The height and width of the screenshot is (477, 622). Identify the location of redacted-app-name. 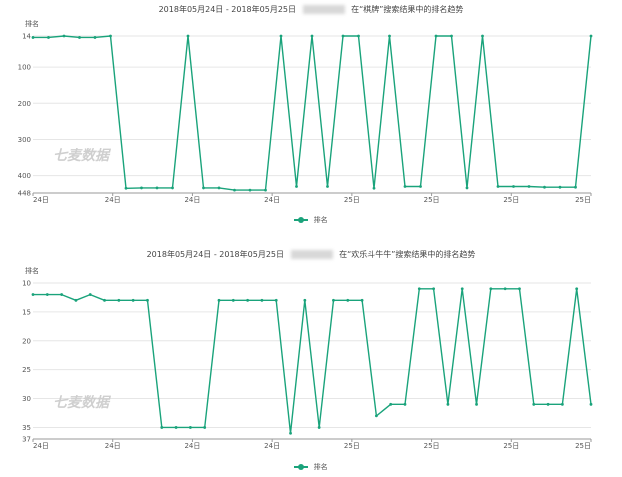
(311, 254).